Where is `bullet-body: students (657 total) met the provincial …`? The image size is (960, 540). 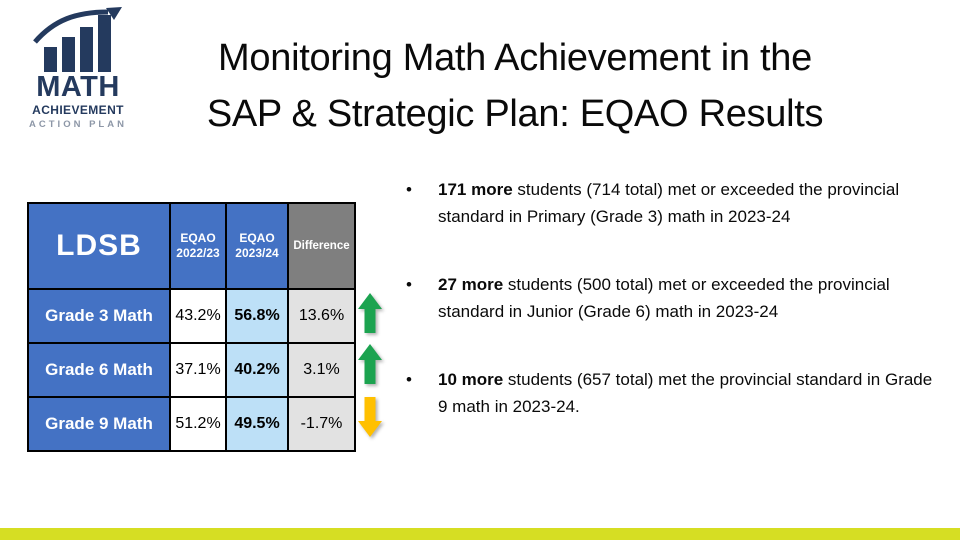
bullet-body: students (657 total) met the provincial … is located at coordinates (685, 393).